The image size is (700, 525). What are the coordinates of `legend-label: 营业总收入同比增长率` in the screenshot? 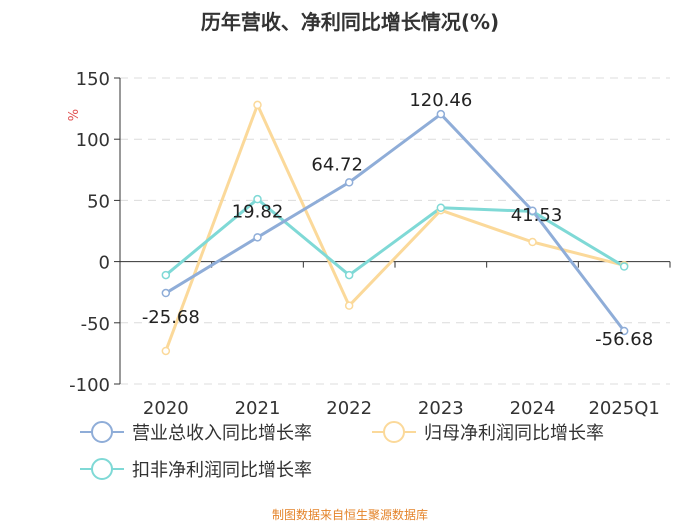 It's located at (222, 433).